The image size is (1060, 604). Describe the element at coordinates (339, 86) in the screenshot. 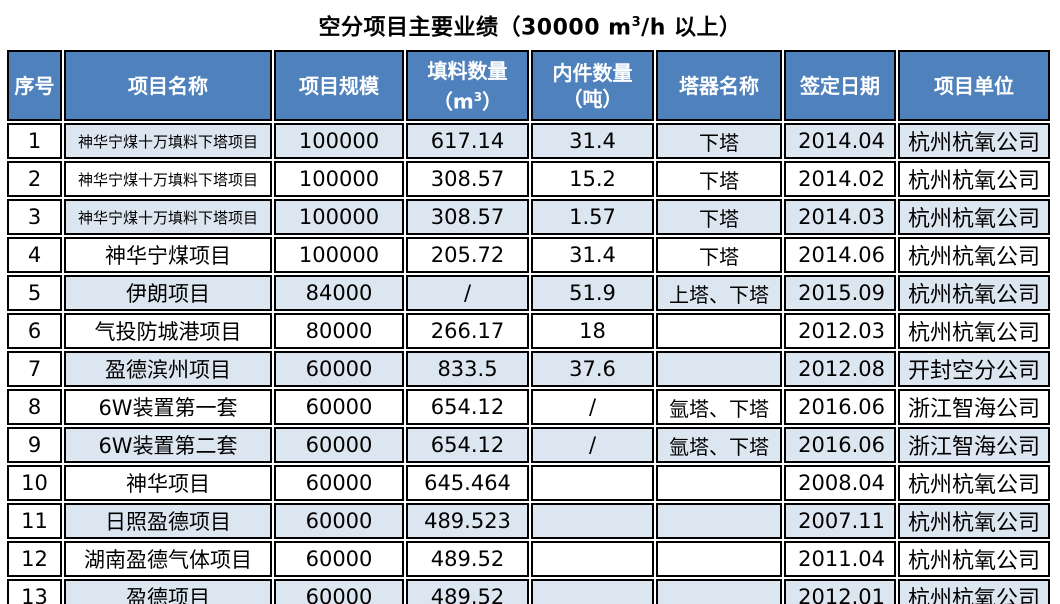

I see `header-project-scale: 项目规模` at that location.